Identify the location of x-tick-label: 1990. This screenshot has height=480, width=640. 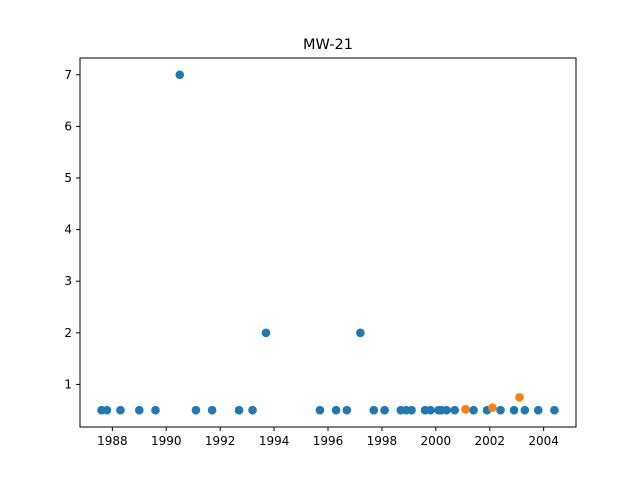
(166, 441).